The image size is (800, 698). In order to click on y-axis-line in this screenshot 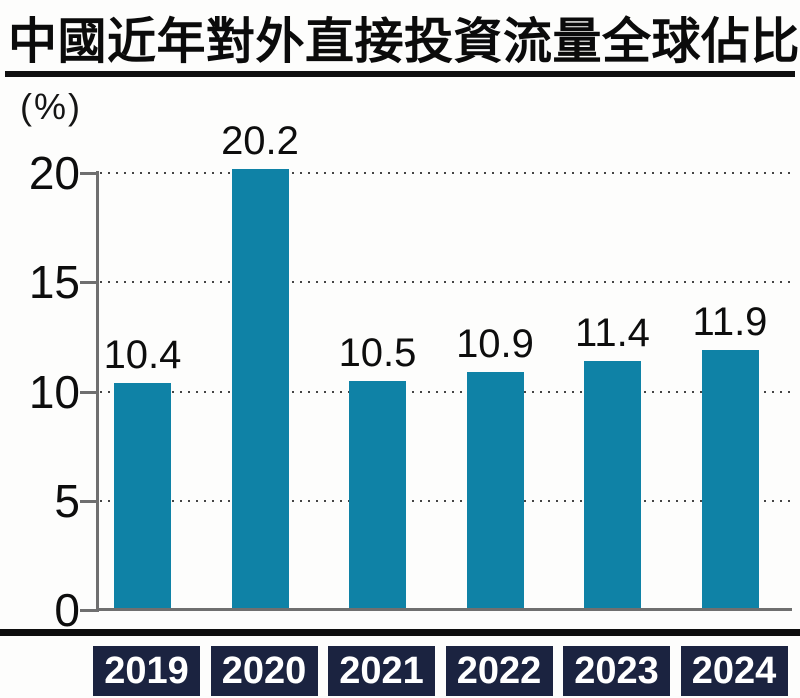, I will do `click(97, 391)`.